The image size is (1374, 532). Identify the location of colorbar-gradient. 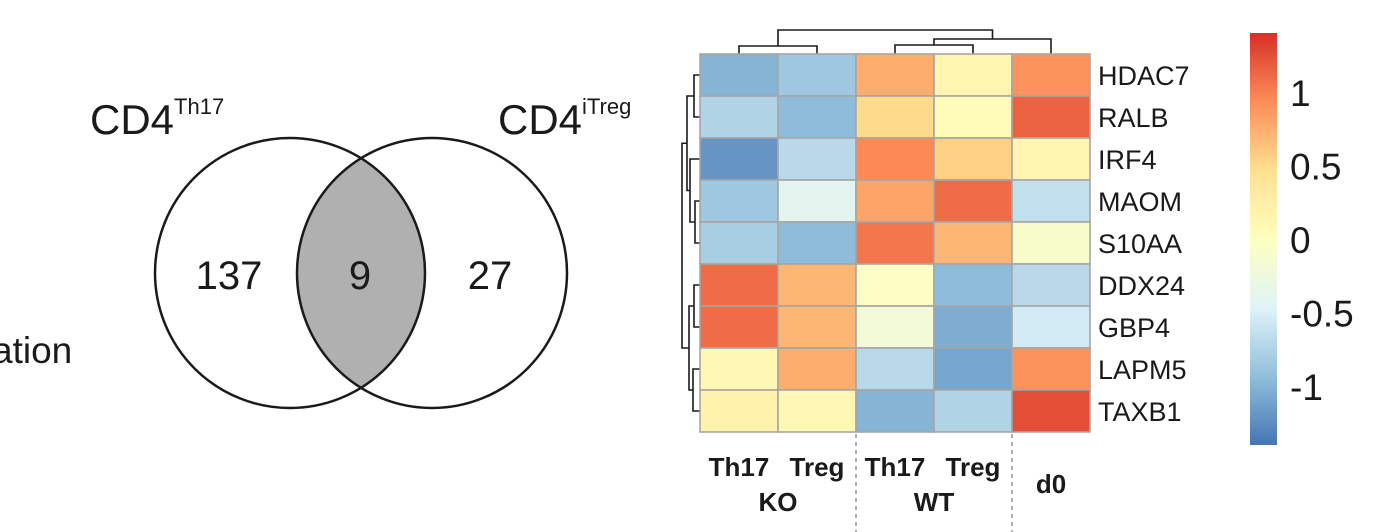
(1263, 239).